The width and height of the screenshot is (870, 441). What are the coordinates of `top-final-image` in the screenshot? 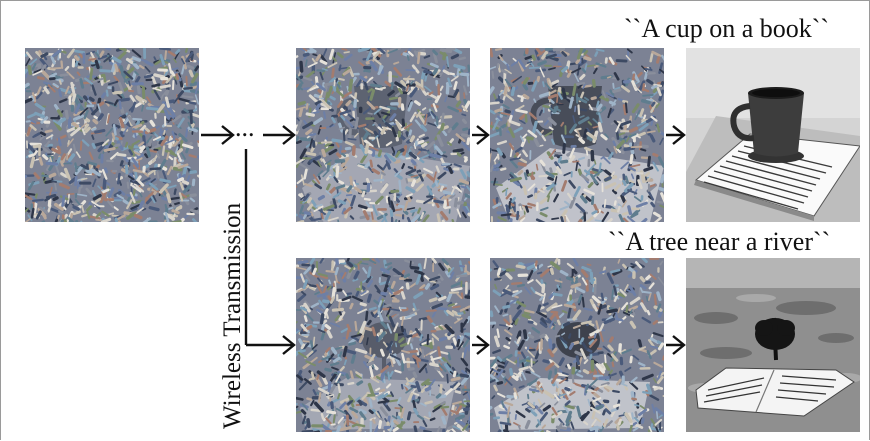 It's located at (773, 135).